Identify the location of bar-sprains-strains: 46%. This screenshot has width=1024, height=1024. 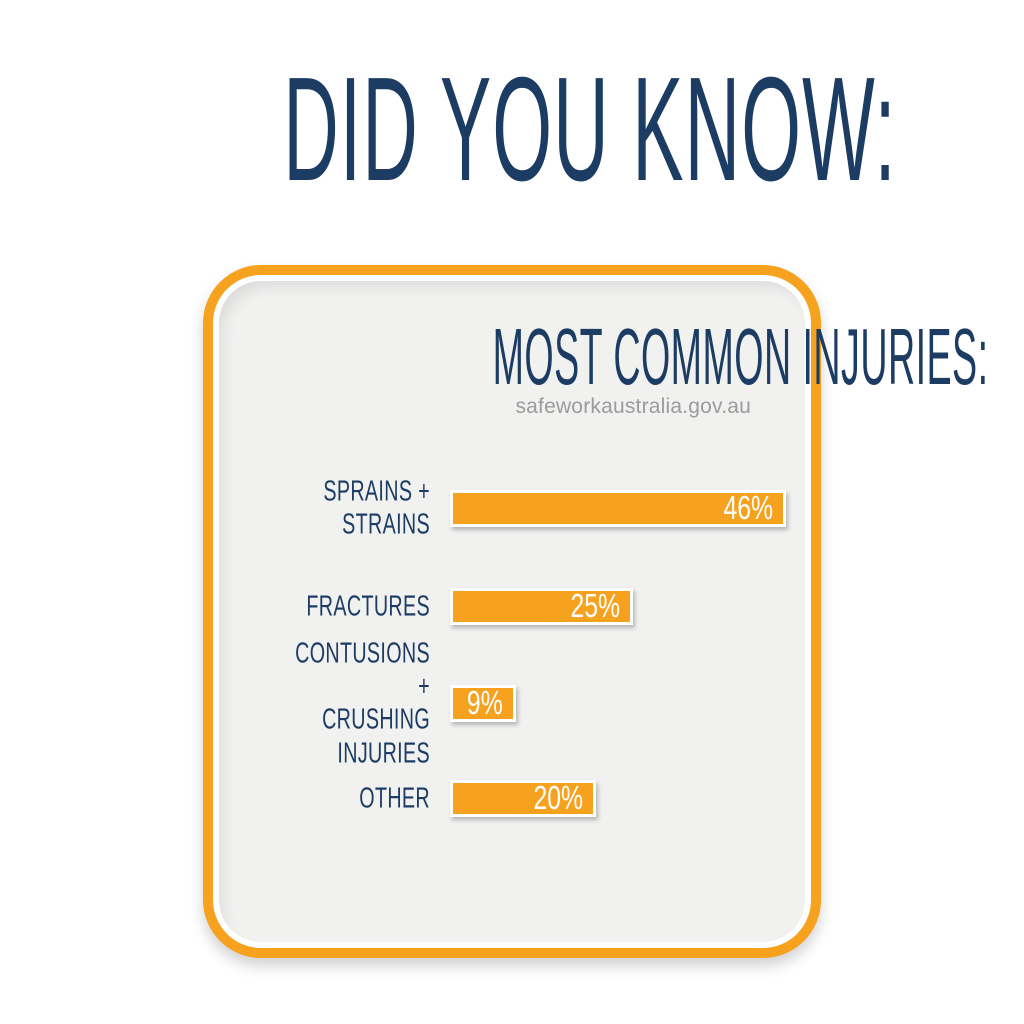
(618, 507).